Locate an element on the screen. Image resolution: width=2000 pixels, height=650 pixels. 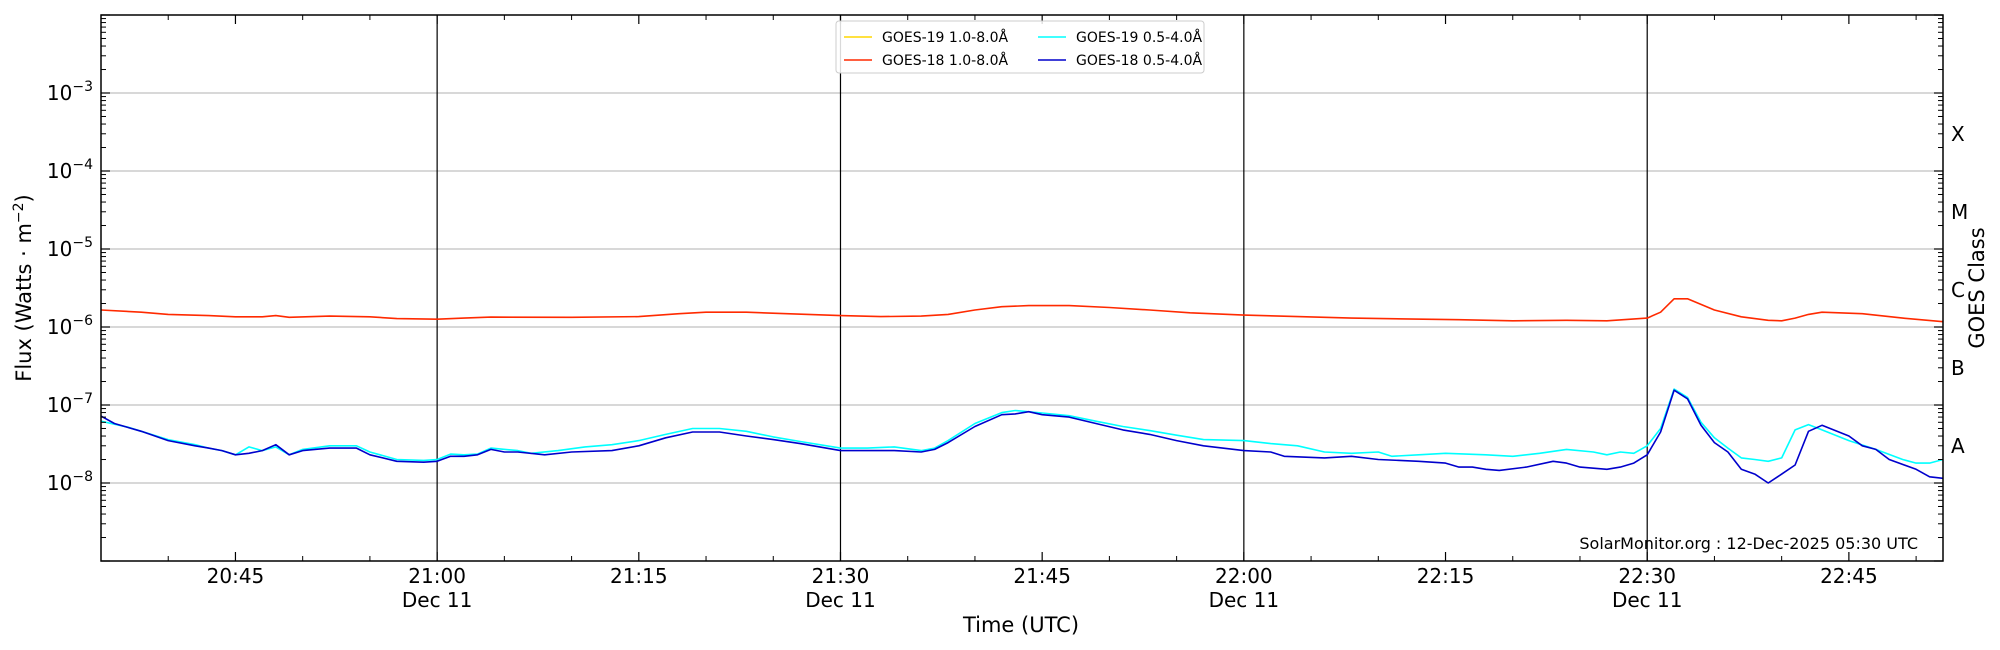
y-tick-label: 10⁻⁵ is located at coordinates (70, 248).